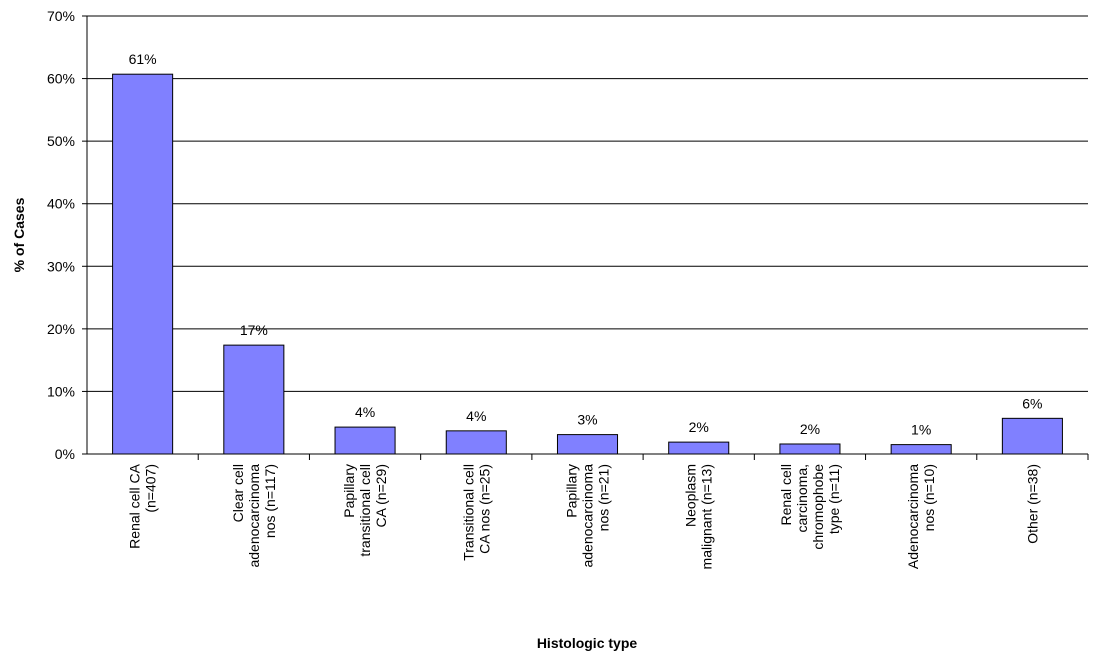 The width and height of the screenshot is (1106, 654). Describe the element at coordinates (65, 454) in the screenshot. I see `y-tick-label: 0%` at that location.